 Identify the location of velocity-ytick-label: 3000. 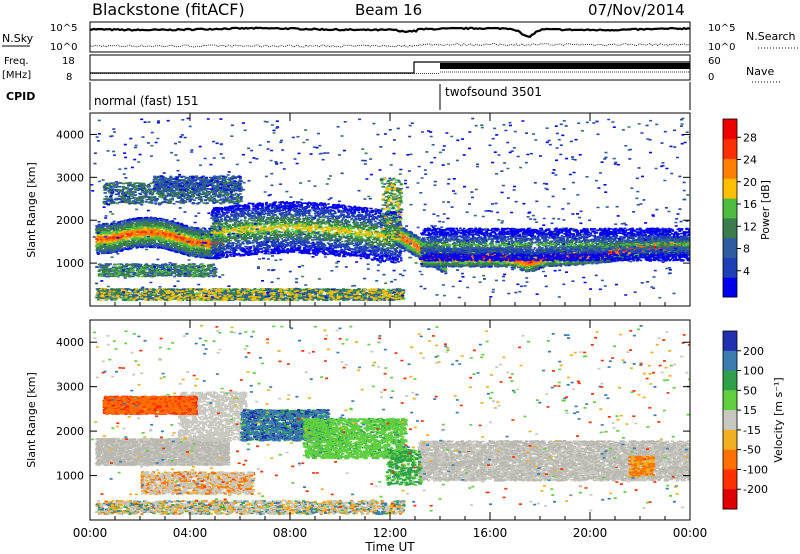
(70, 387).